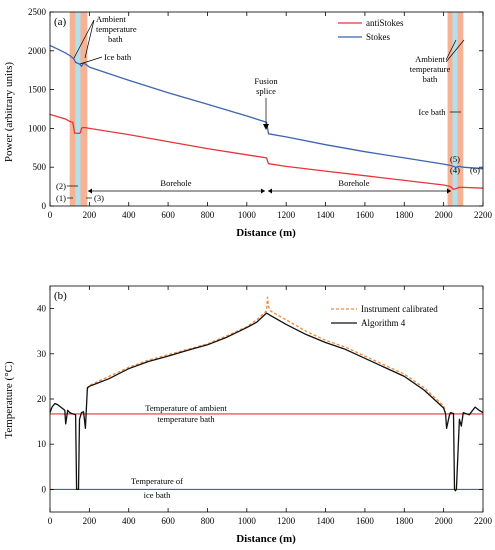  Describe the element at coordinates (99, 198) in the screenshot. I see `marker-3: (3)` at that location.